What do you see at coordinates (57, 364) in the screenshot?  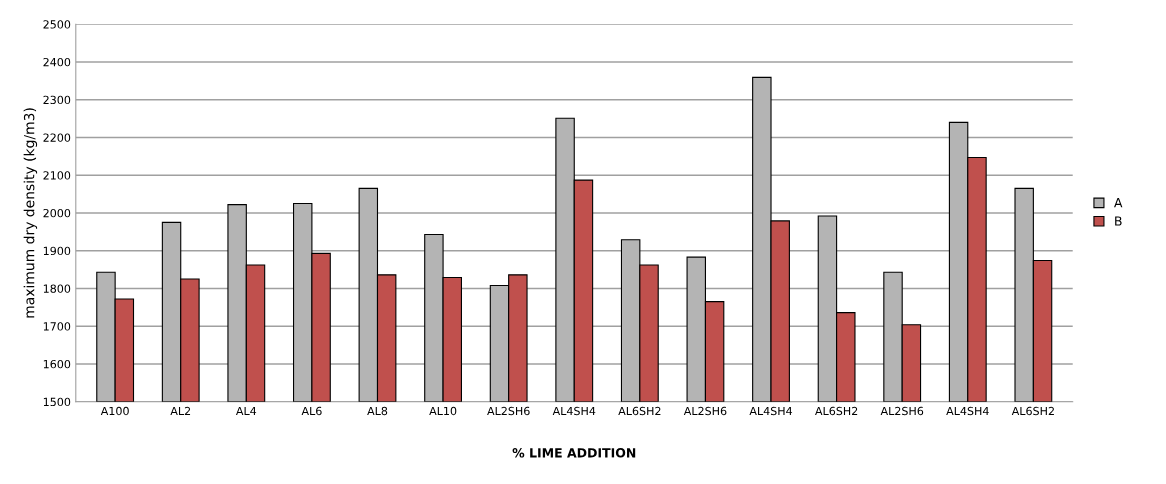 I see `y-tick-label: 1600` at bounding box center [57, 364].